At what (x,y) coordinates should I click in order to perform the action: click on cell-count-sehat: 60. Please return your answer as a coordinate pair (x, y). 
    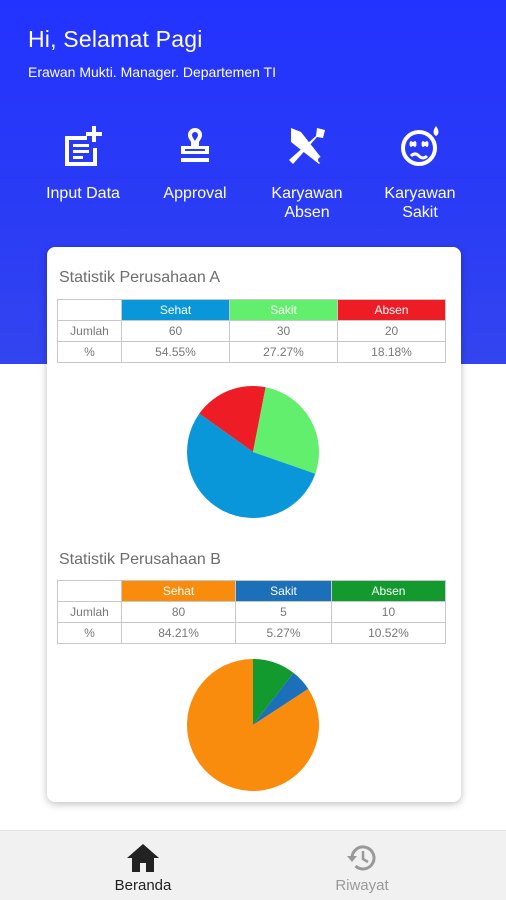
    Looking at the image, I should click on (175, 331).